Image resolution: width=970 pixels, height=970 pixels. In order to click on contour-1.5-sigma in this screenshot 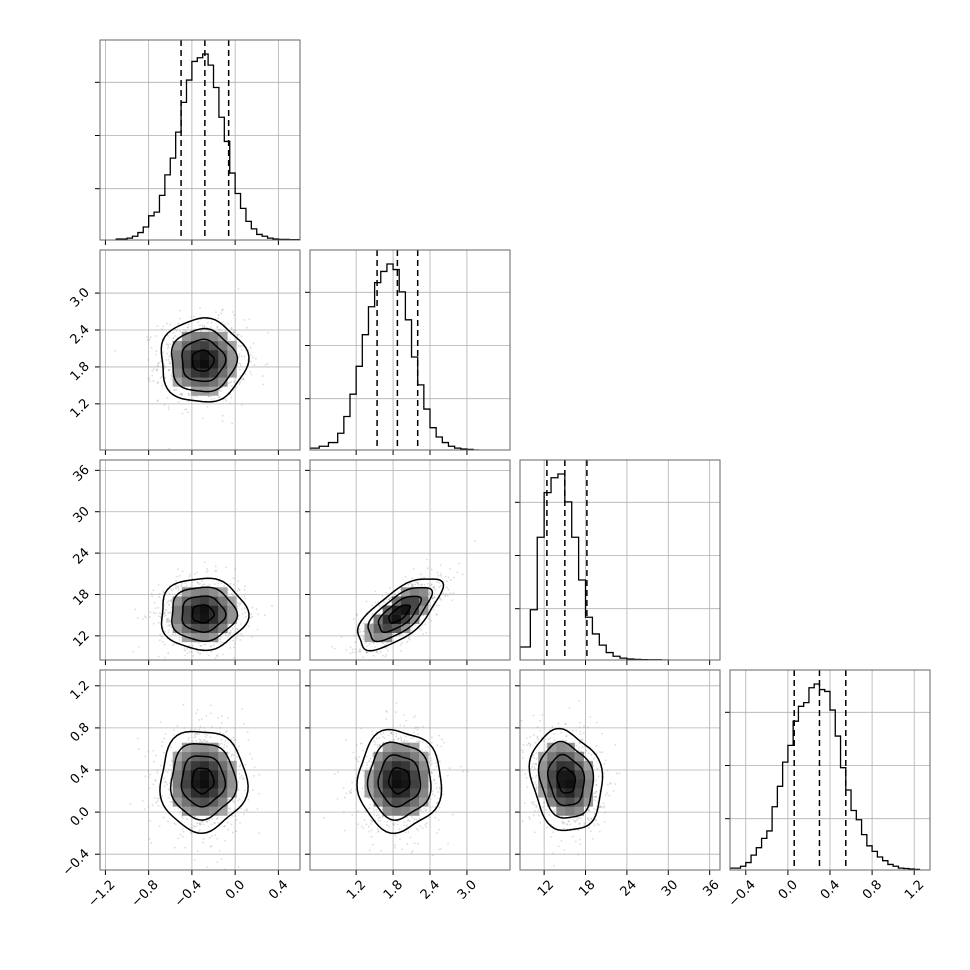, I will do `click(400, 614)`.